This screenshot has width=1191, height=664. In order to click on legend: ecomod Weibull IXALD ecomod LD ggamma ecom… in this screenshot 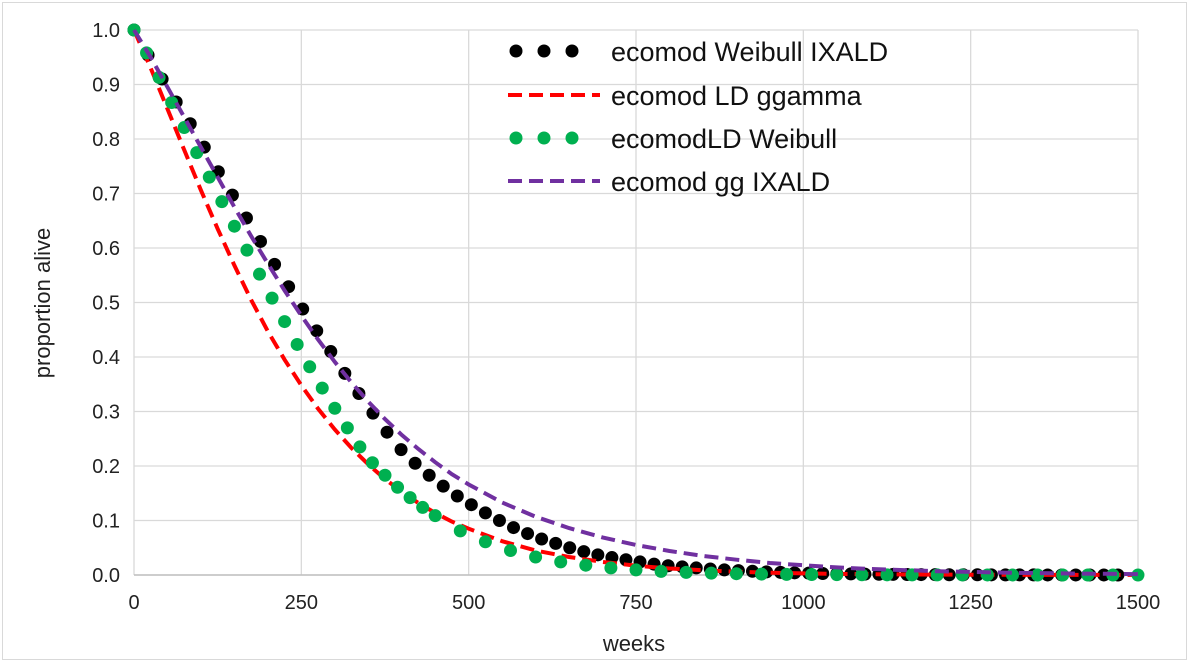, I will do `click(698, 117)`.